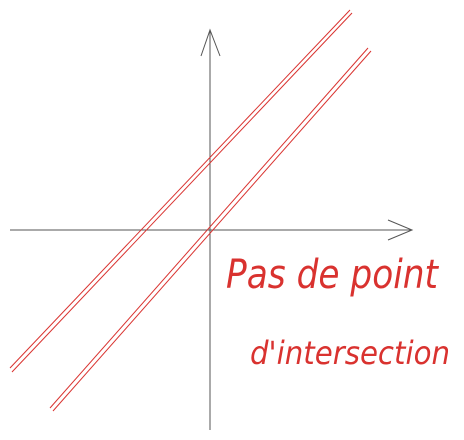 The width and height of the screenshot is (464, 440). Describe the element at coordinates (400, 230) in the screenshot. I see `x-axis-arrow` at that location.